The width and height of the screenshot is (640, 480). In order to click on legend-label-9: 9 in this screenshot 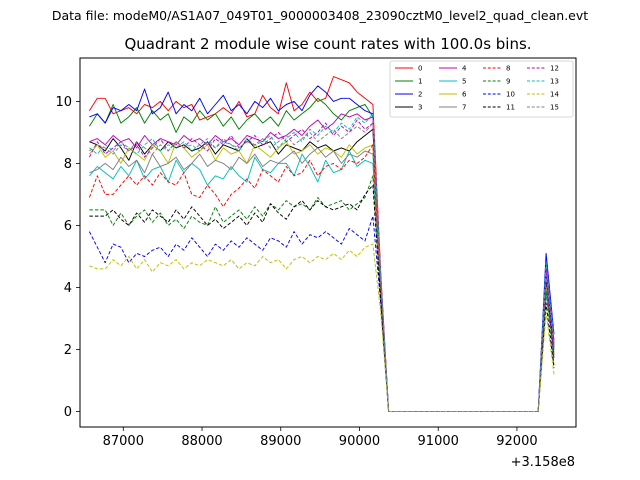, I will do `click(508, 82)`.